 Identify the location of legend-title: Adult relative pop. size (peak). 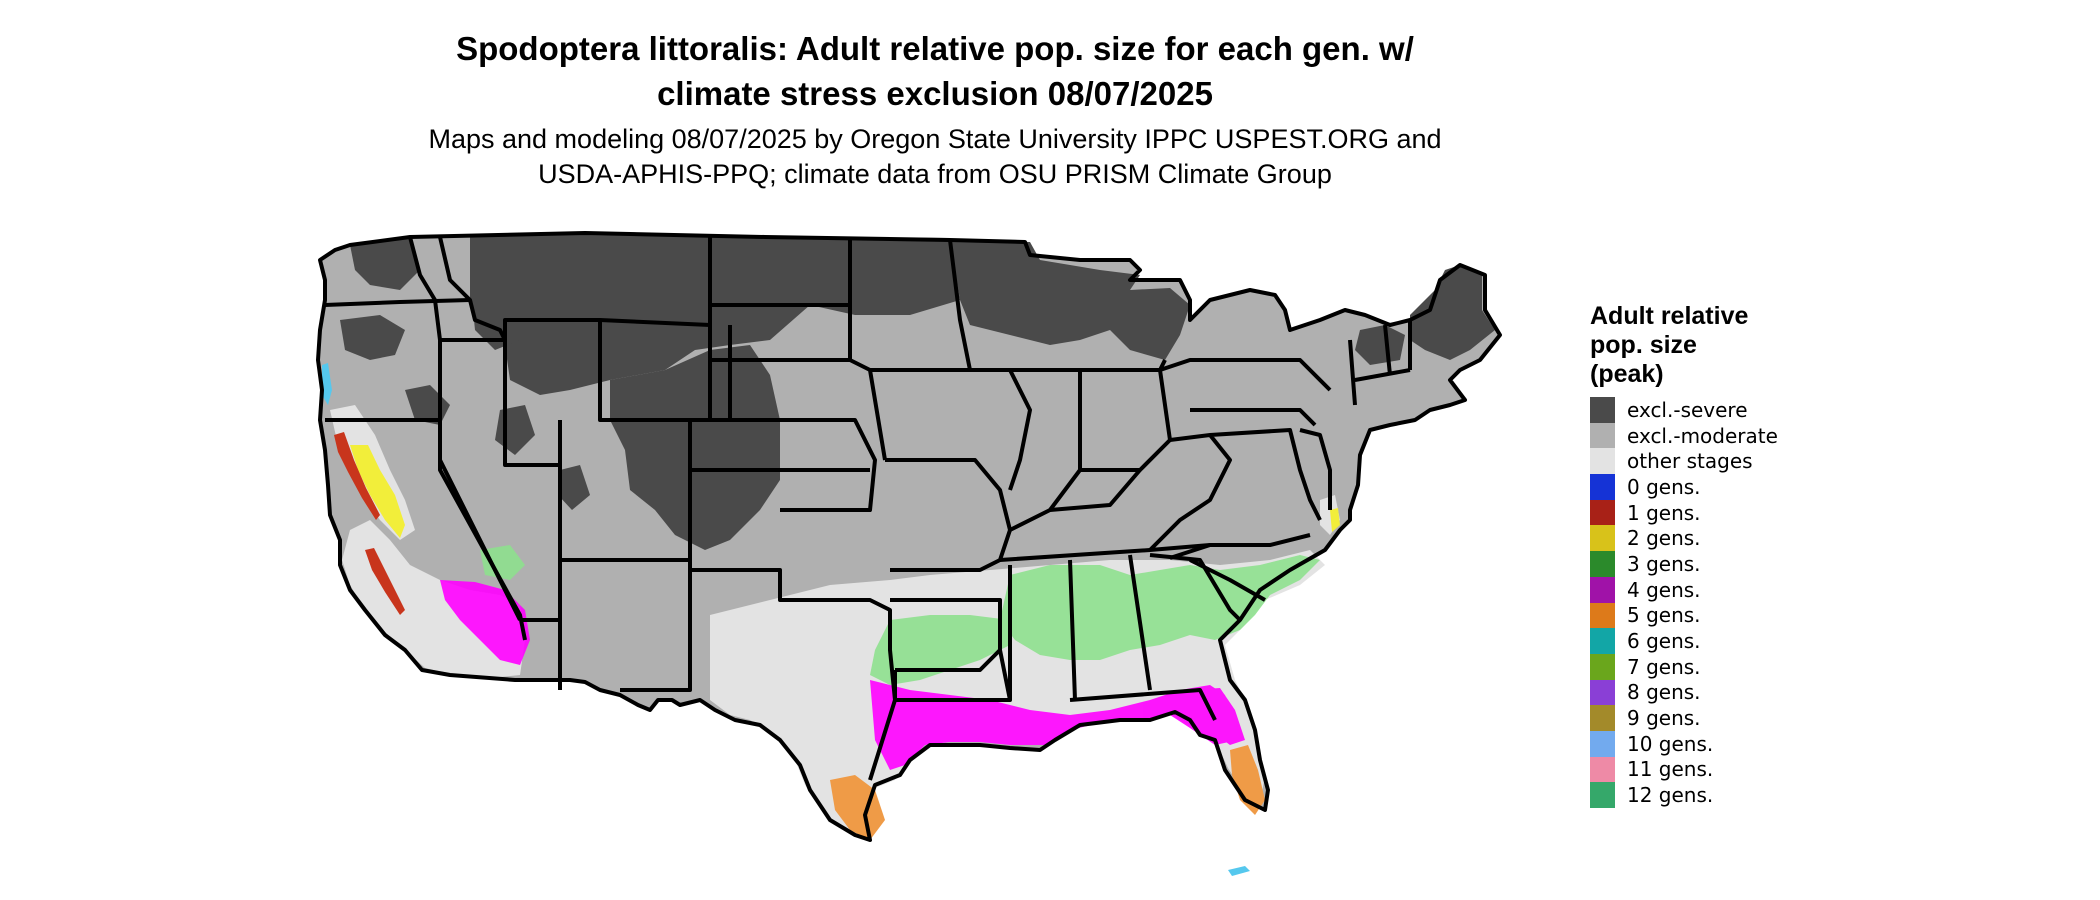
(1684, 345).